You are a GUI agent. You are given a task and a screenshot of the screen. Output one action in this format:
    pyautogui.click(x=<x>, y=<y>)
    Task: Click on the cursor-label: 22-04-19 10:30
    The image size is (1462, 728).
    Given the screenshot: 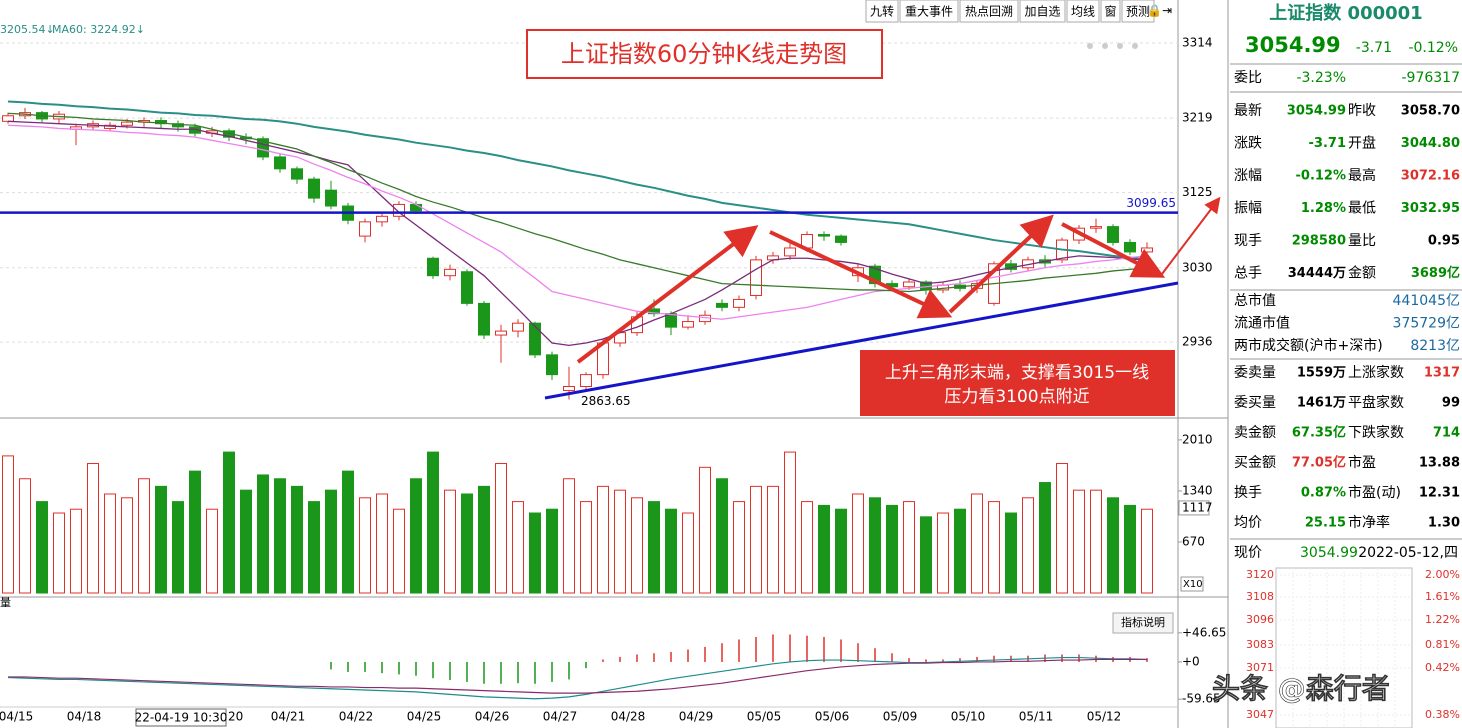 What is the action you would take?
    pyautogui.click(x=181, y=718)
    